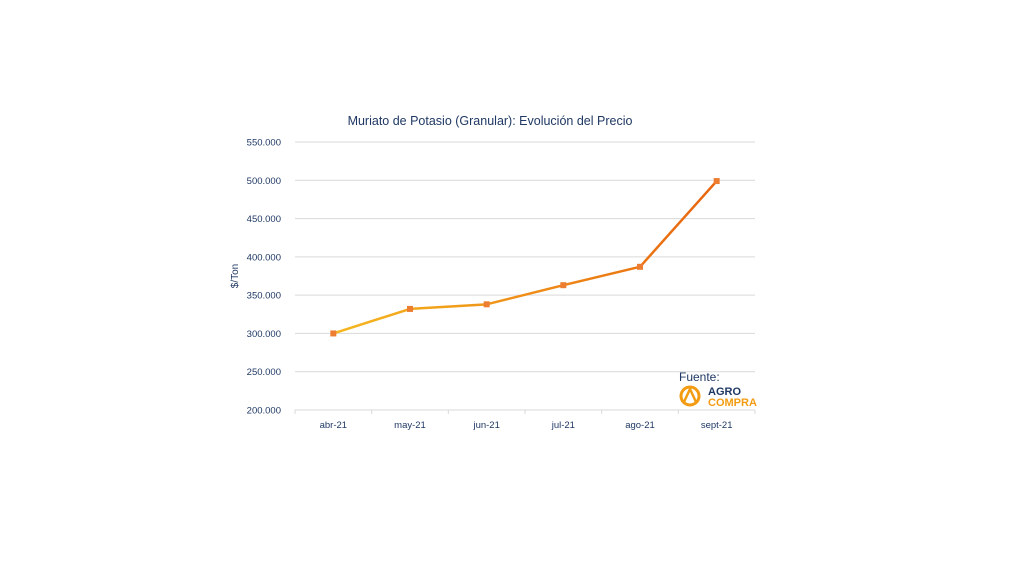 This screenshot has width=1024, height=576. I want to click on source-label: Fuente:, so click(699, 377).